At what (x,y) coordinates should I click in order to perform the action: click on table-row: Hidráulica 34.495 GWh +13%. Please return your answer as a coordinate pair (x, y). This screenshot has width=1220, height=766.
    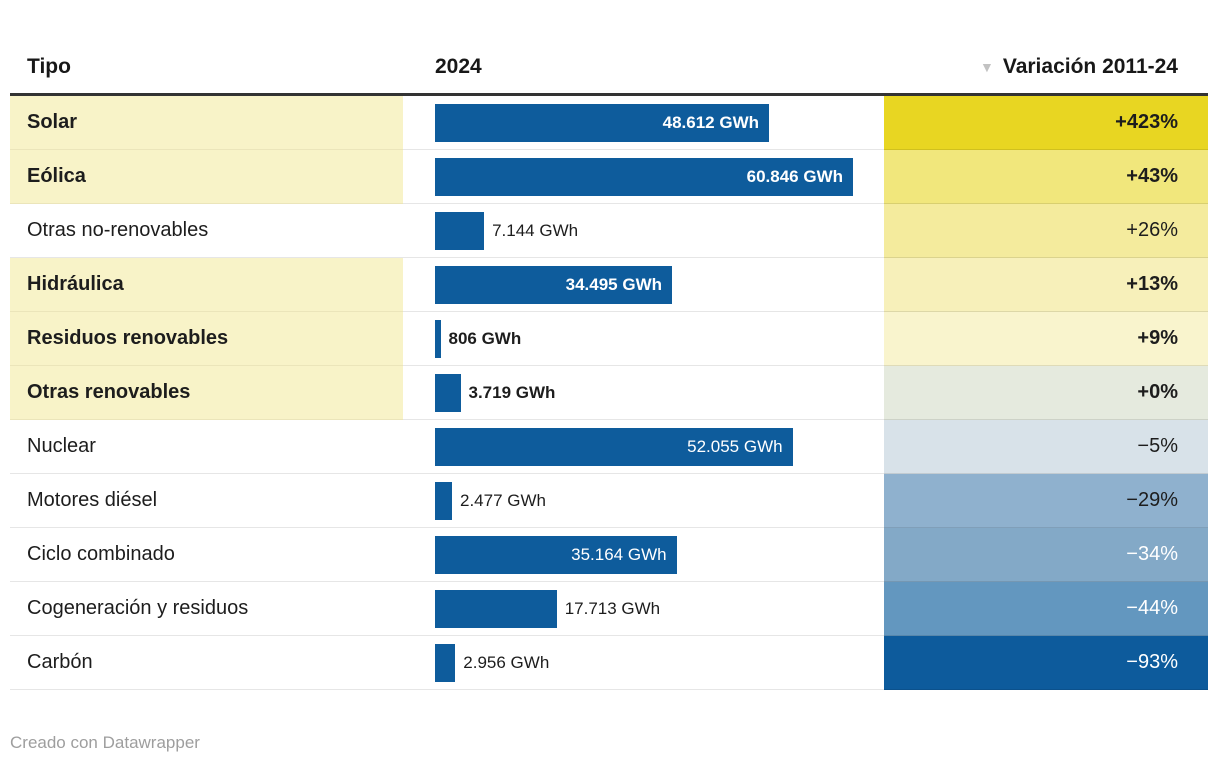
    Looking at the image, I should click on (609, 285).